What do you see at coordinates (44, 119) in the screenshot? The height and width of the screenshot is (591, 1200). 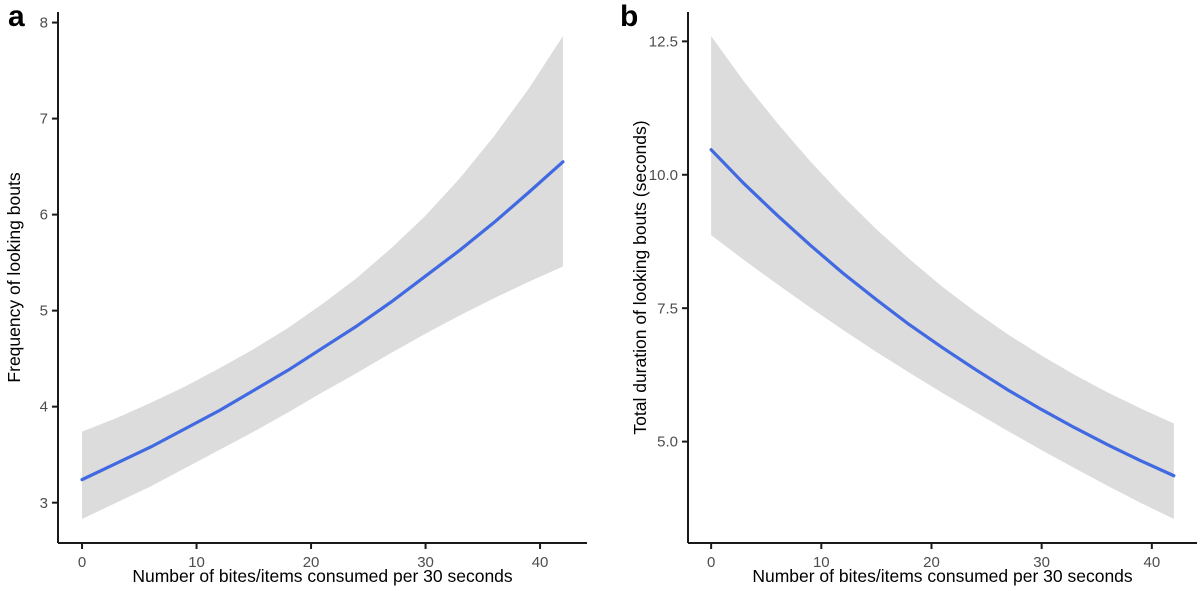 I see `y-tick-label: 7` at bounding box center [44, 119].